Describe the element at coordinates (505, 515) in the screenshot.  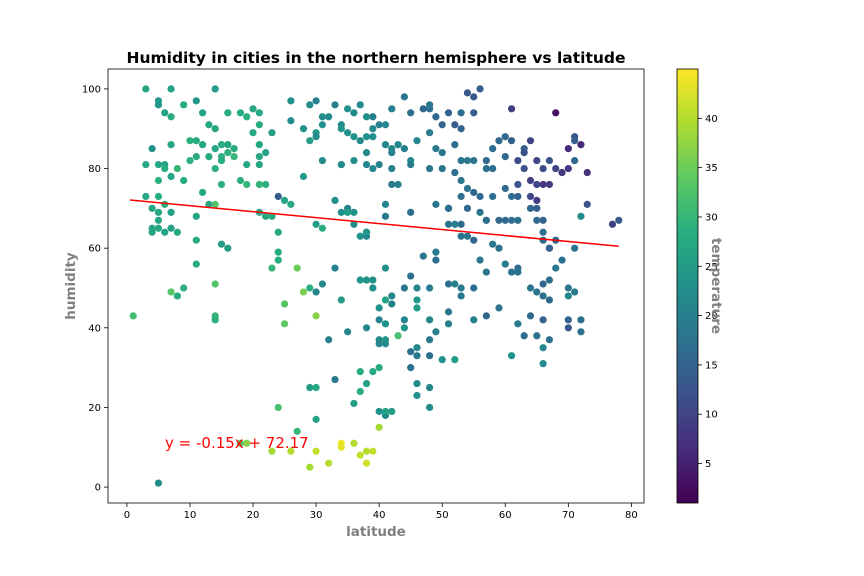
I see `x-tick-label: 60` at that location.